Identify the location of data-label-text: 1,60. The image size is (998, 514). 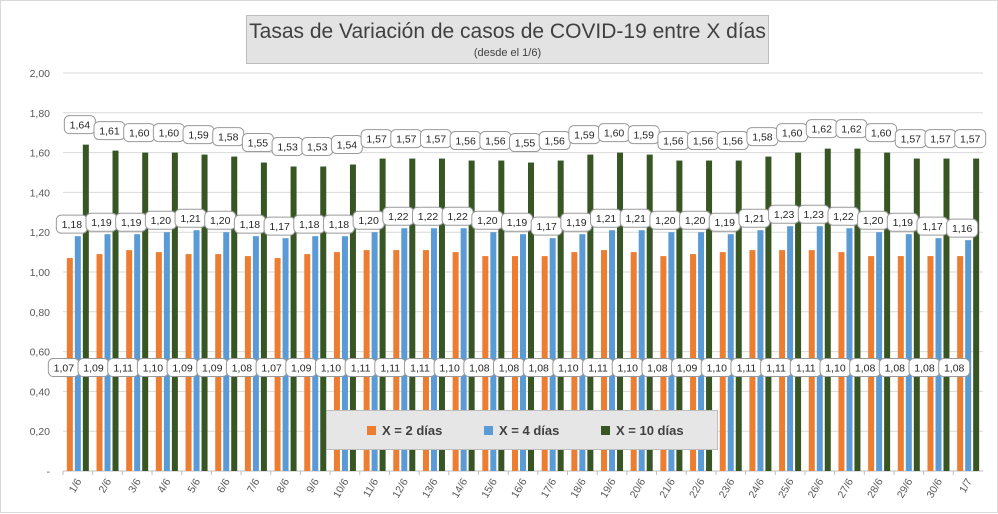
(792, 134).